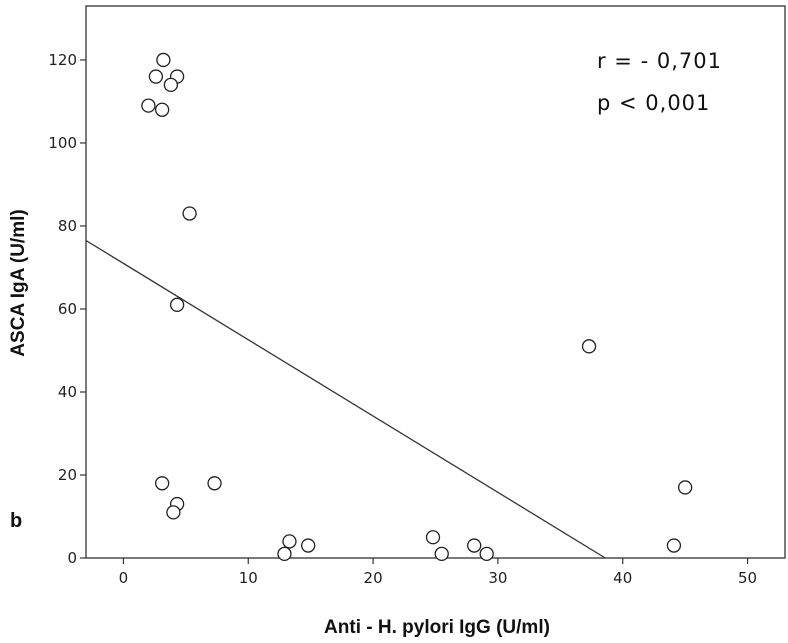 This screenshot has width=788, height=643. I want to click on x-tick-label: 0, so click(124, 578).